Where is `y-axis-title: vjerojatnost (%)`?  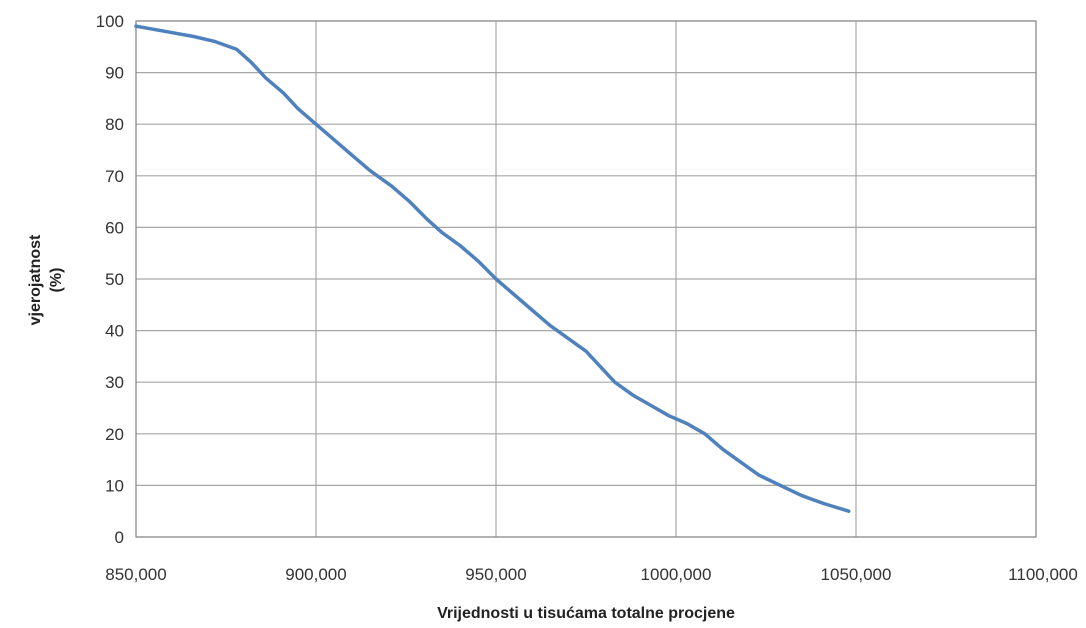 y-axis-title: vjerojatnost (%) is located at coordinates (46, 279).